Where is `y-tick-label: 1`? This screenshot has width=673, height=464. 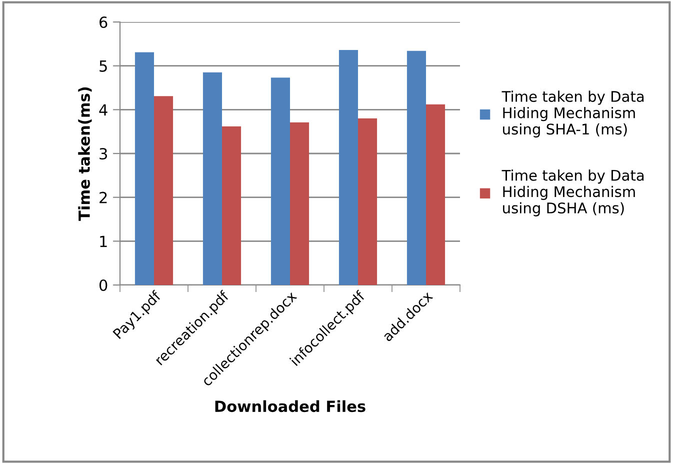 y-tick-label: 1 is located at coordinates (103, 241).